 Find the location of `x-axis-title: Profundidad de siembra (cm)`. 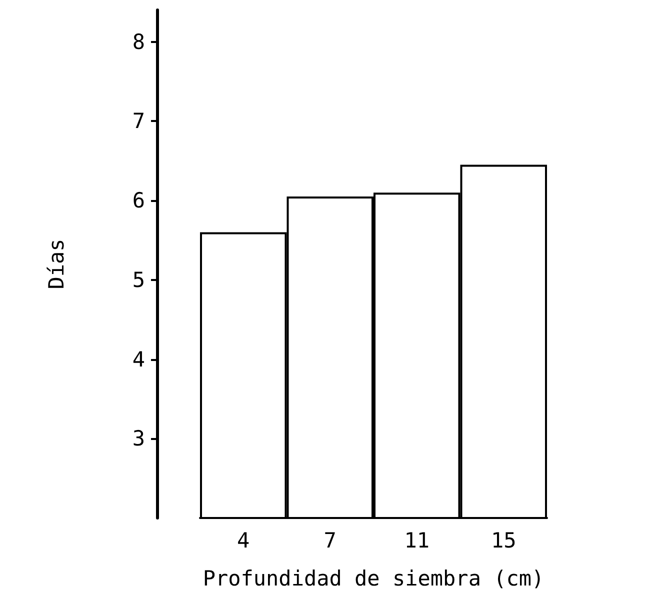

x-axis-title: Profundidad de siembra (cm) is located at coordinates (373, 578).